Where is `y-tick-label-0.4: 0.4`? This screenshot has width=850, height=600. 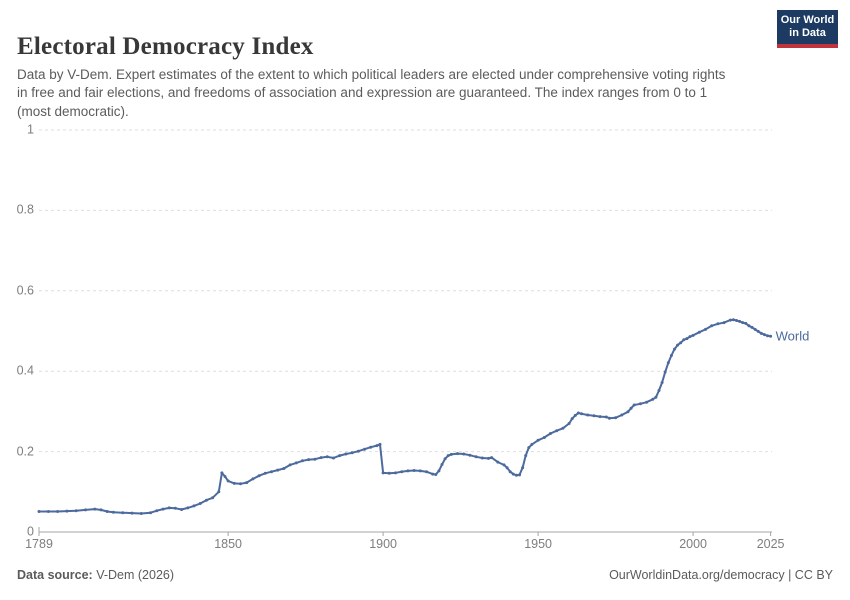 y-tick-label-0.4: 0.4 is located at coordinates (25, 370).